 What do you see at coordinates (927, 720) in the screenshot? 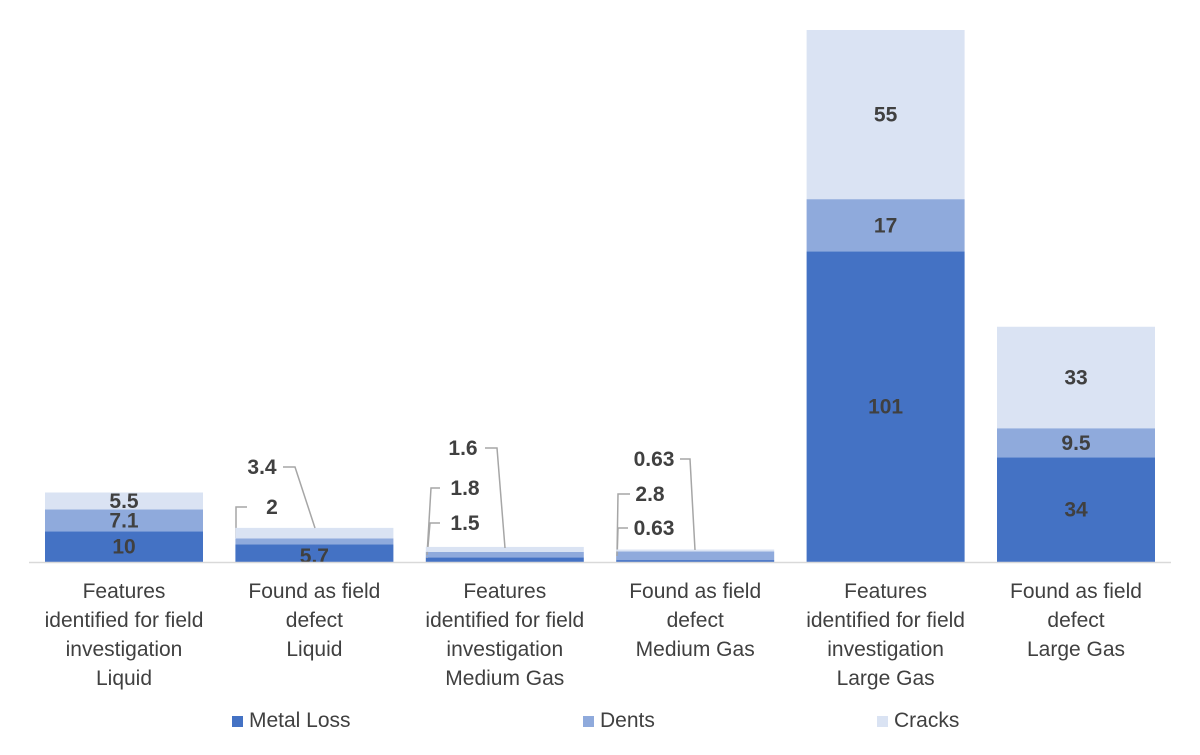
I see `legend-label: Cracks` at bounding box center [927, 720].